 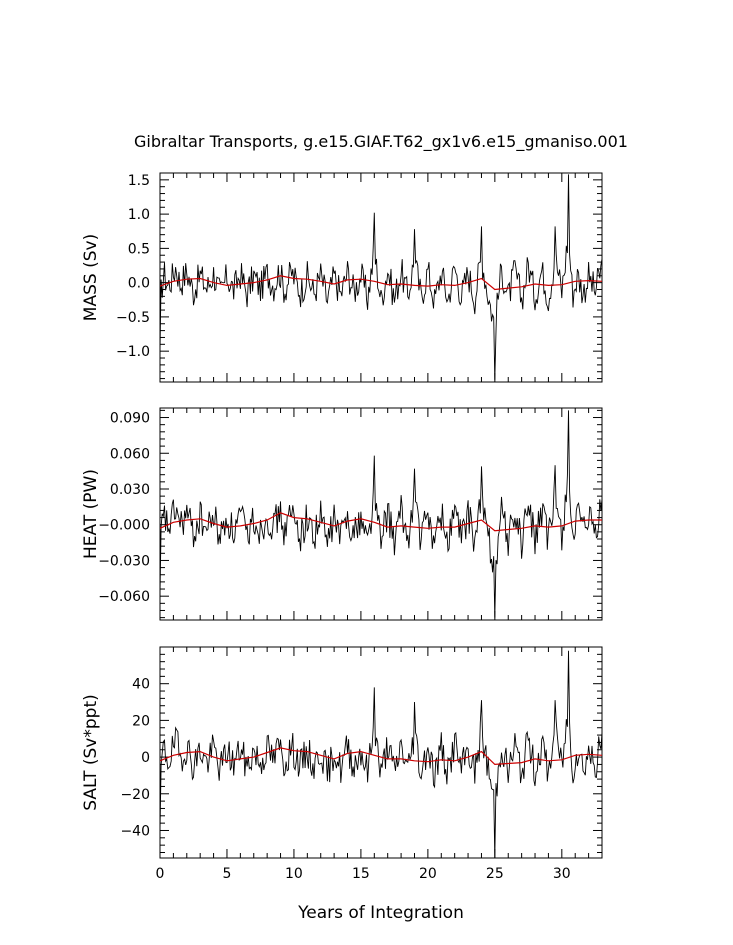 I want to click on x-tick-label: 25, so click(x=495, y=874).